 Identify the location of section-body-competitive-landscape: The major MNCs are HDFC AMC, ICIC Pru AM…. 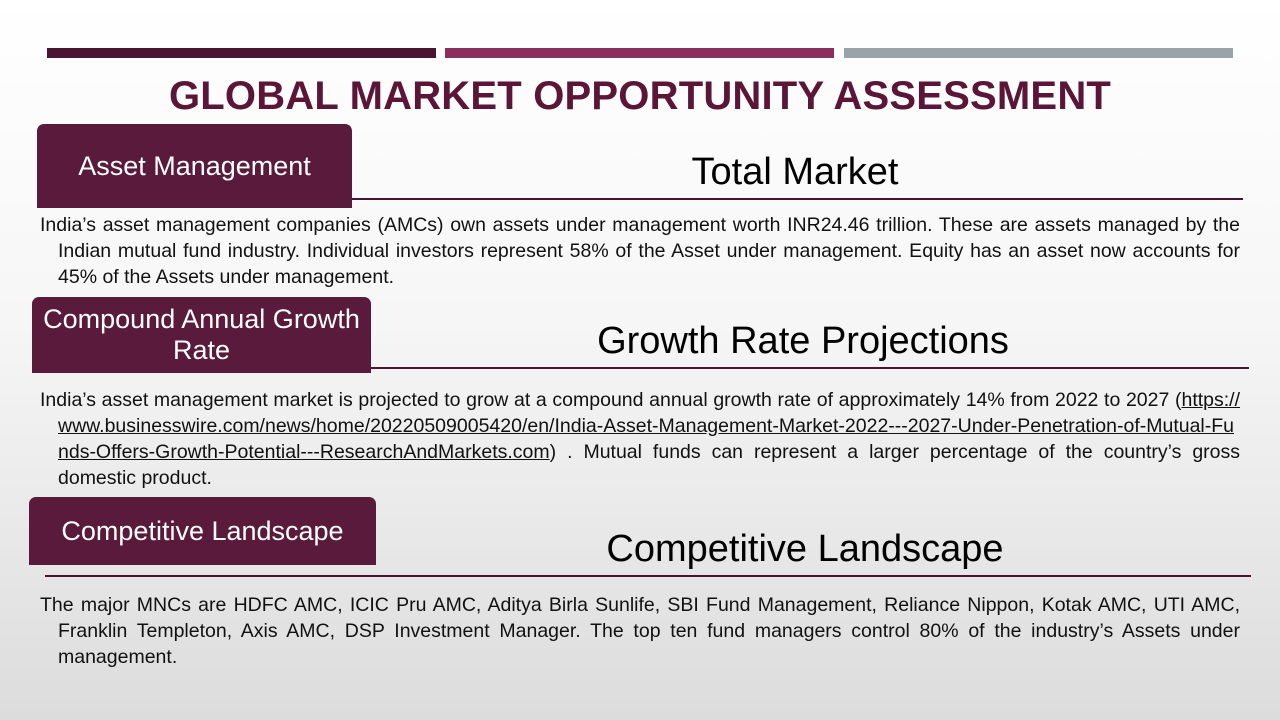
(640, 631).